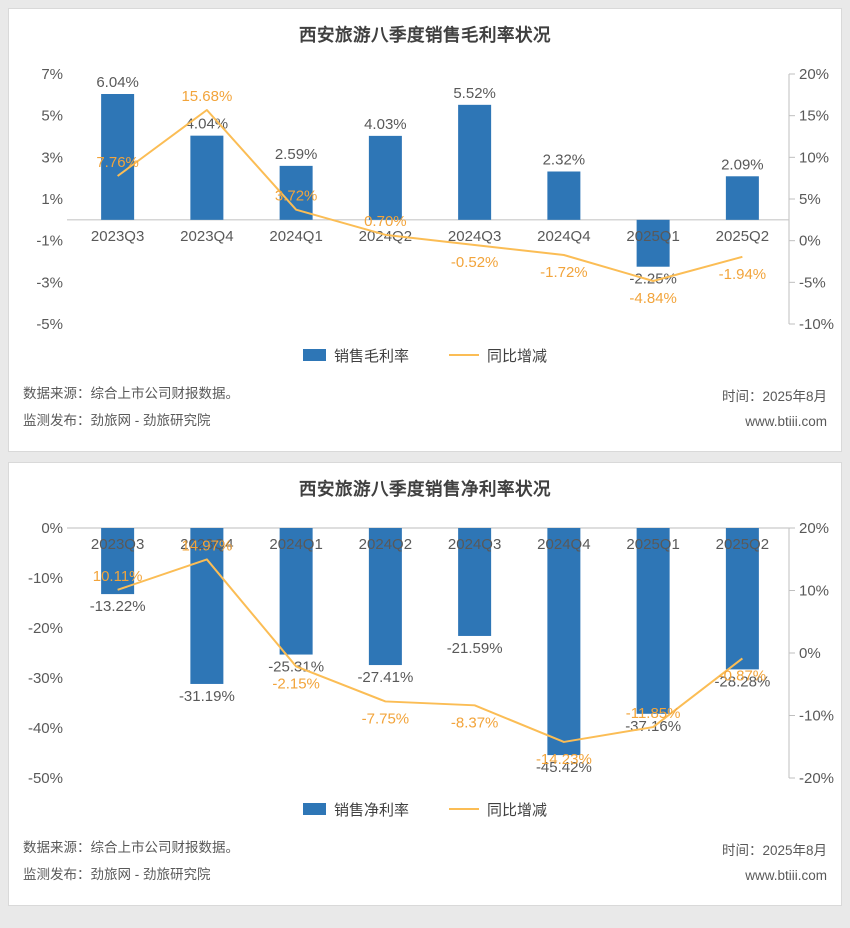 The image size is (850, 928). Describe the element at coordinates (52, 116) in the screenshot. I see `left-axis-tick: 5%` at that location.